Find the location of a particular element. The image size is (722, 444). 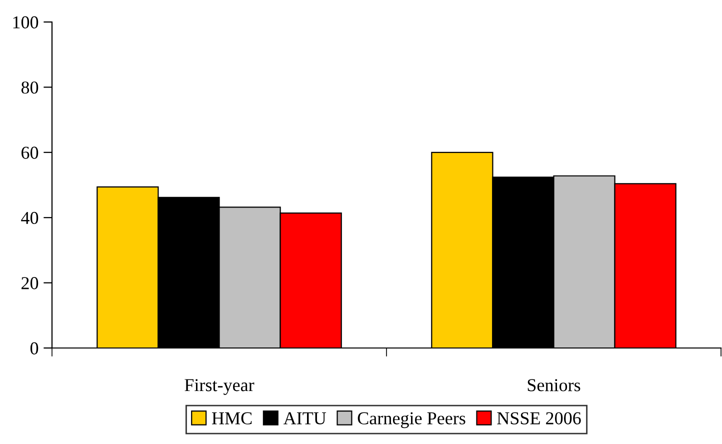

y-tick-label: 20 is located at coordinates (30, 283).